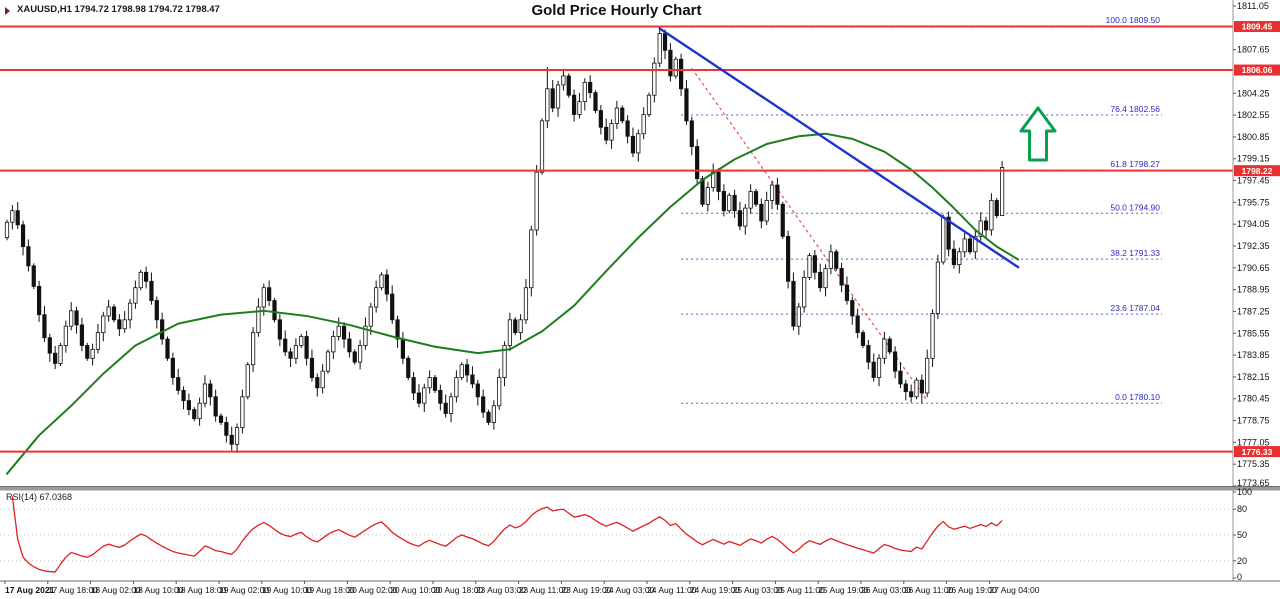 The width and height of the screenshot is (1280, 599). What do you see at coordinates (800, 590) in the screenshot?
I see `time-axis-label: 25 Aug 11:00` at bounding box center [800, 590].